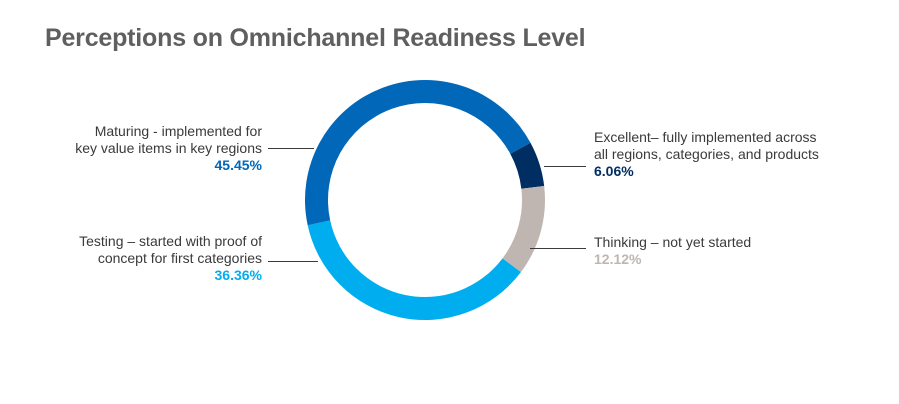 The image size is (899, 404). Describe the element at coordinates (524, 229) in the screenshot. I see `slice-thinking` at that location.